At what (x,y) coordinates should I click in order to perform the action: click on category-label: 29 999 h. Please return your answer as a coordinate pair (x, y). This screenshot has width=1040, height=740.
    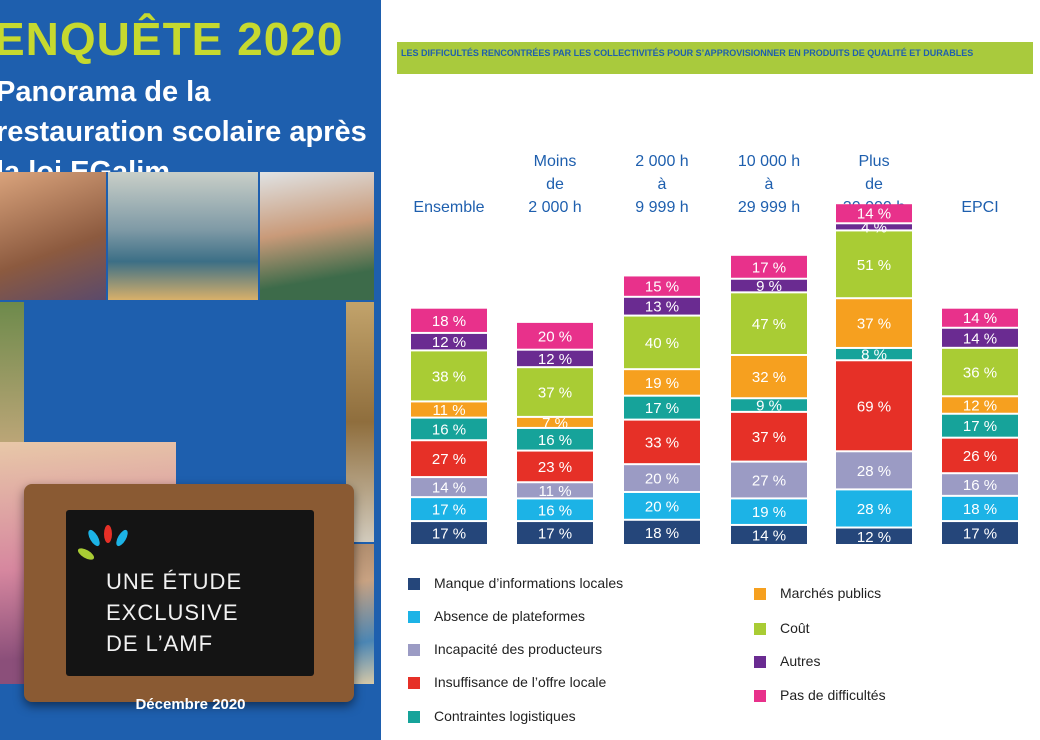
    Looking at the image, I should click on (769, 207).